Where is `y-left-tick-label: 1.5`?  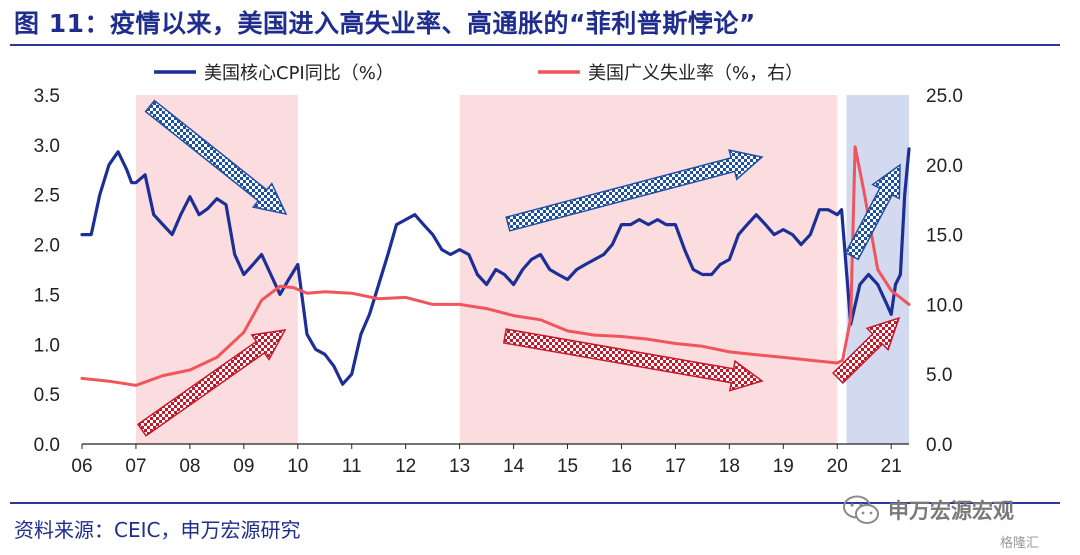
y-left-tick-label: 1.5 is located at coordinates (47, 295).